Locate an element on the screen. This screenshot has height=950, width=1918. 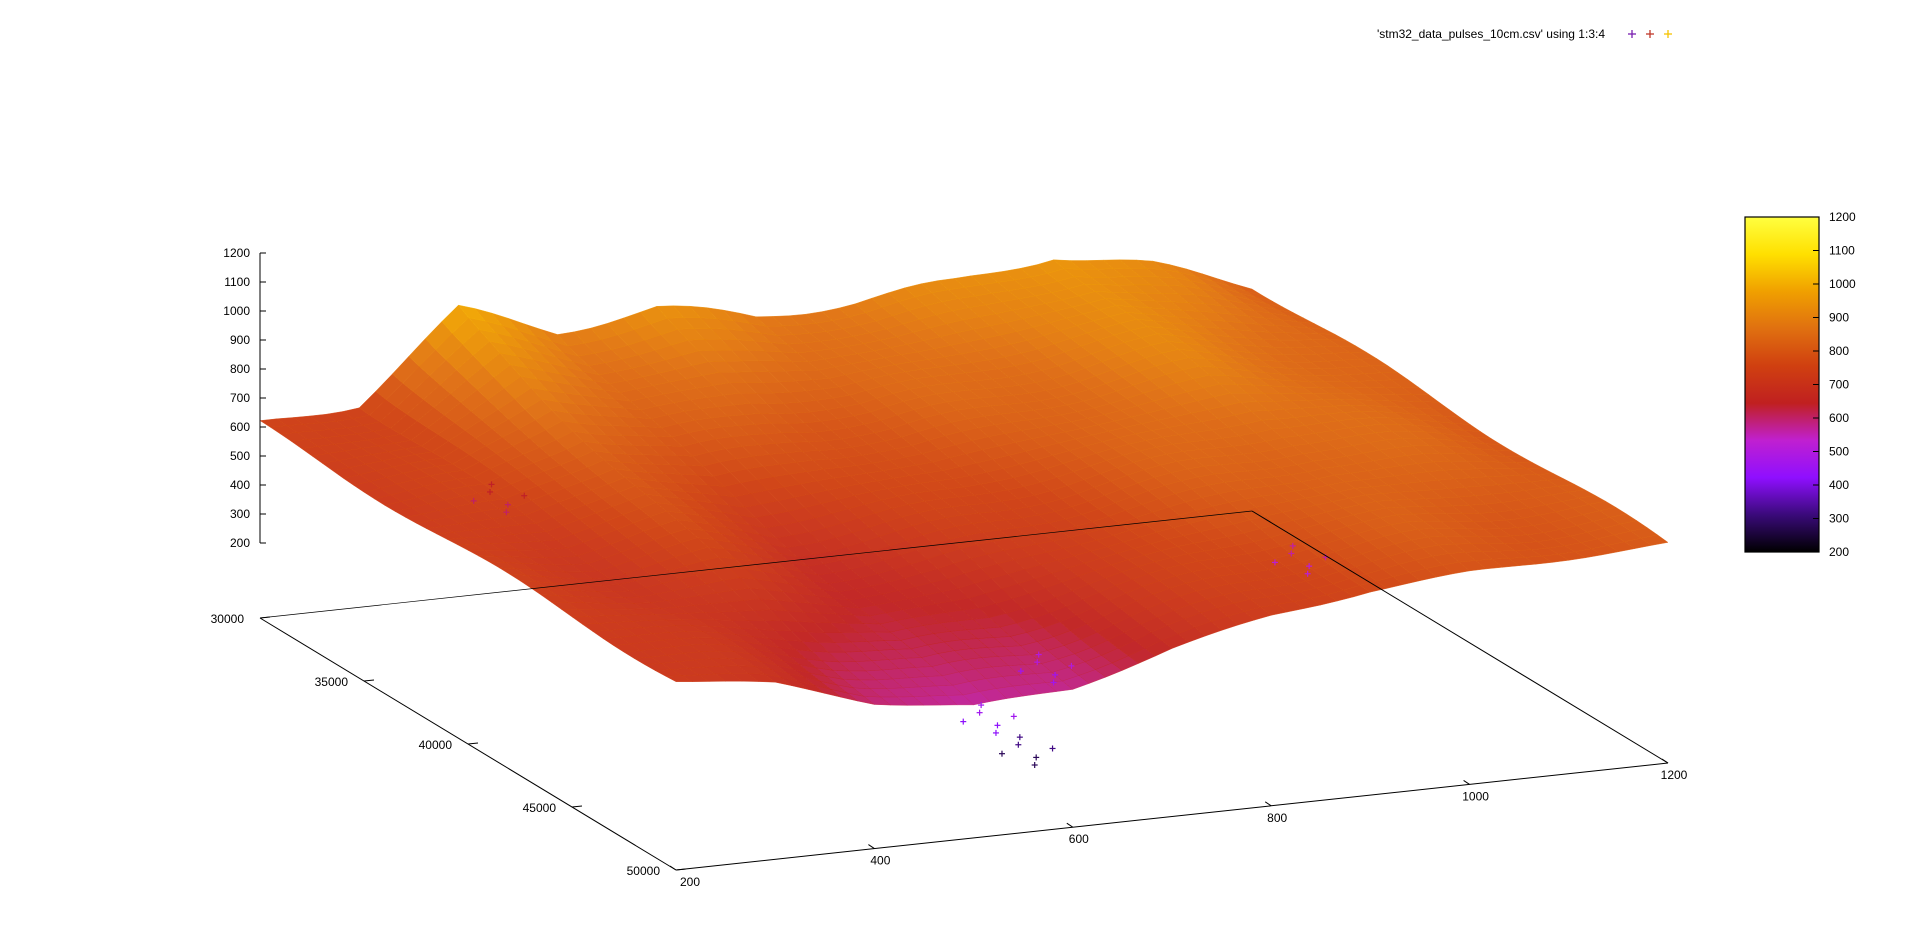
x-tick-label: 200 is located at coordinates (690, 882).